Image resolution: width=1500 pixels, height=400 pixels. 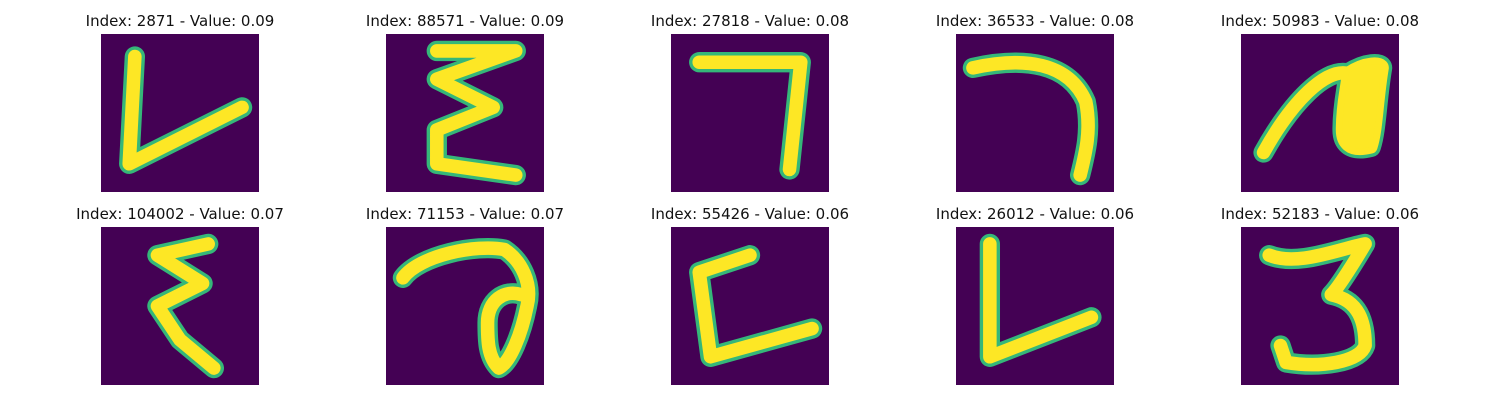 I want to click on thumbnail-cell: Index: 104002 - Value: 0.07, so click(x=180, y=300).